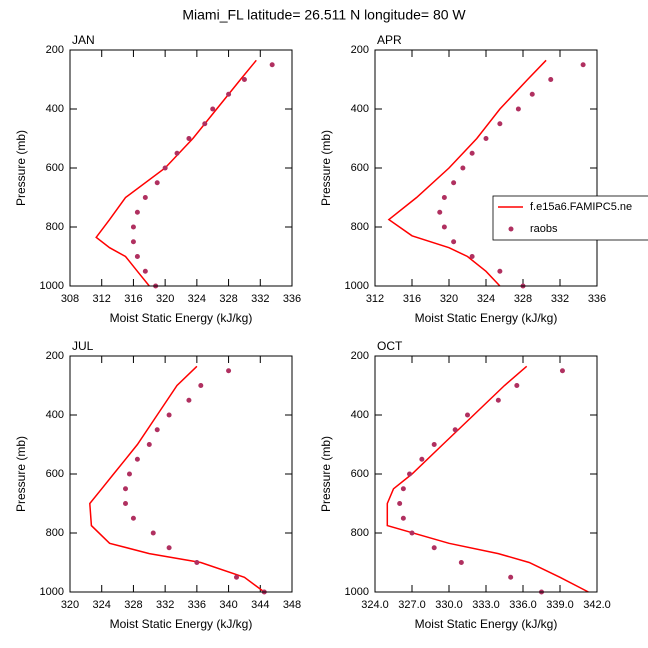  Describe the element at coordinates (486, 605) in the screenshot. I see `x-tick-label: 333.0` at that location.